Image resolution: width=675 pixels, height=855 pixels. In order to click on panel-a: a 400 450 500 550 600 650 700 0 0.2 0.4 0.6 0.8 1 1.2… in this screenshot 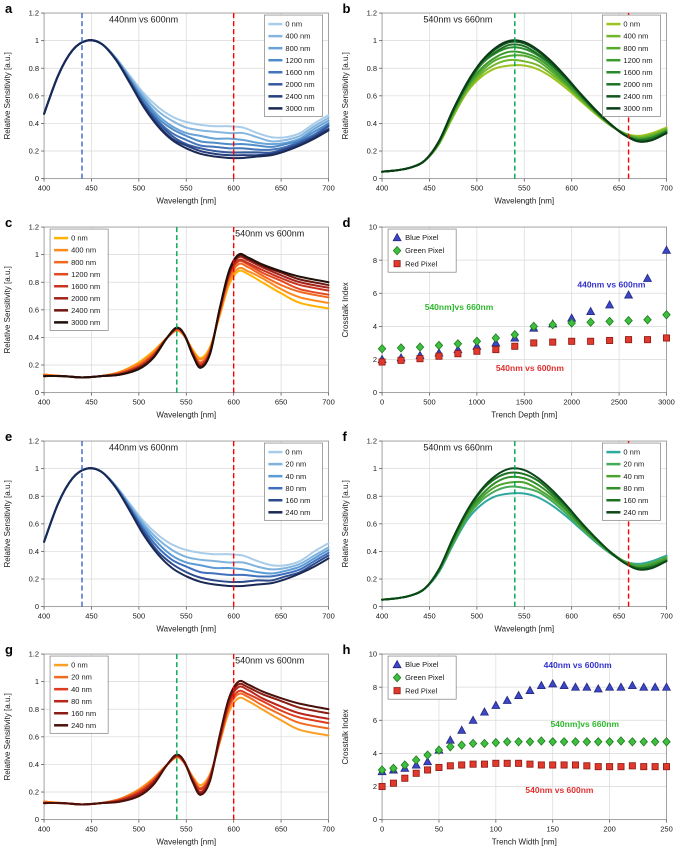, I will do `click(169, 107)`.